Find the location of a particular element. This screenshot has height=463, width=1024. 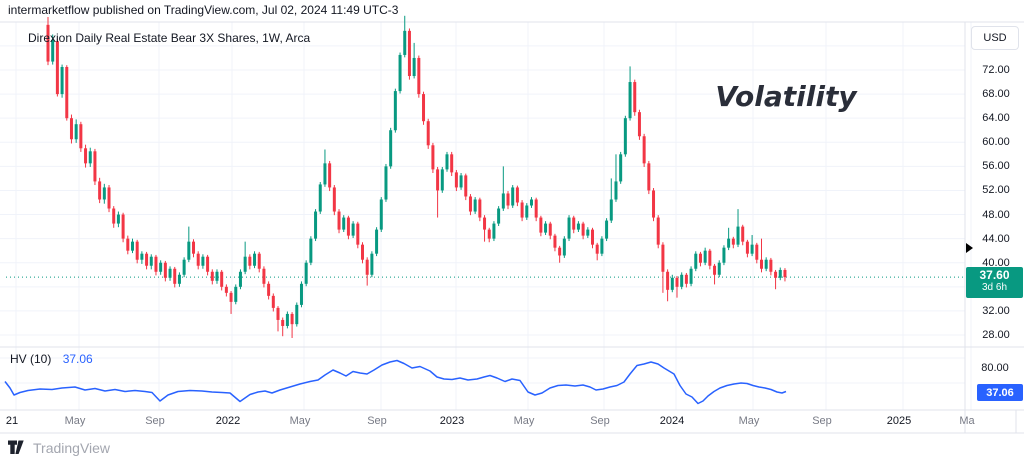

last-price-value: 37.60 is located at coordinates (994, 275).